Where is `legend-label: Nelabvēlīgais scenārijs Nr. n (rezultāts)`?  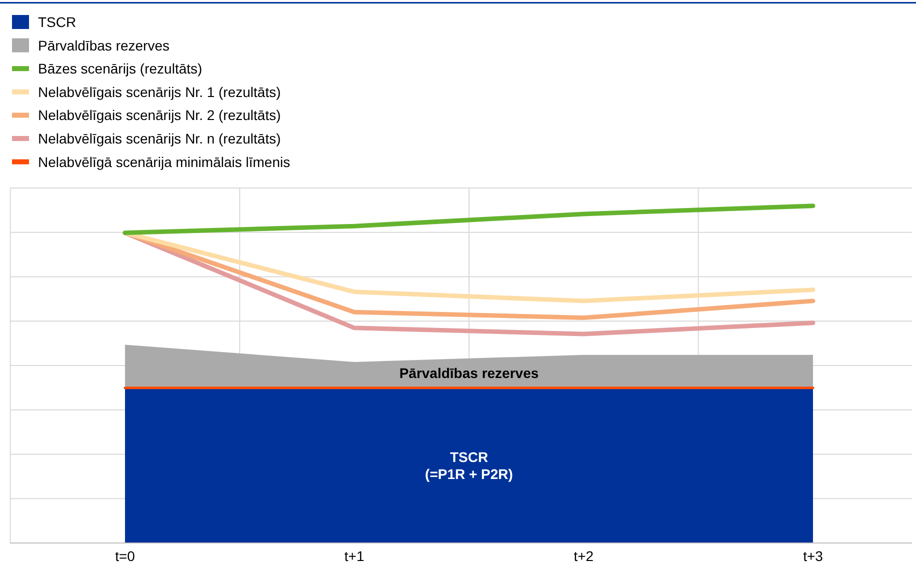
legend-label: Nelabvēlīgais scenārijs Nr. n (rezultāts) is located at coordinates (159, 138).